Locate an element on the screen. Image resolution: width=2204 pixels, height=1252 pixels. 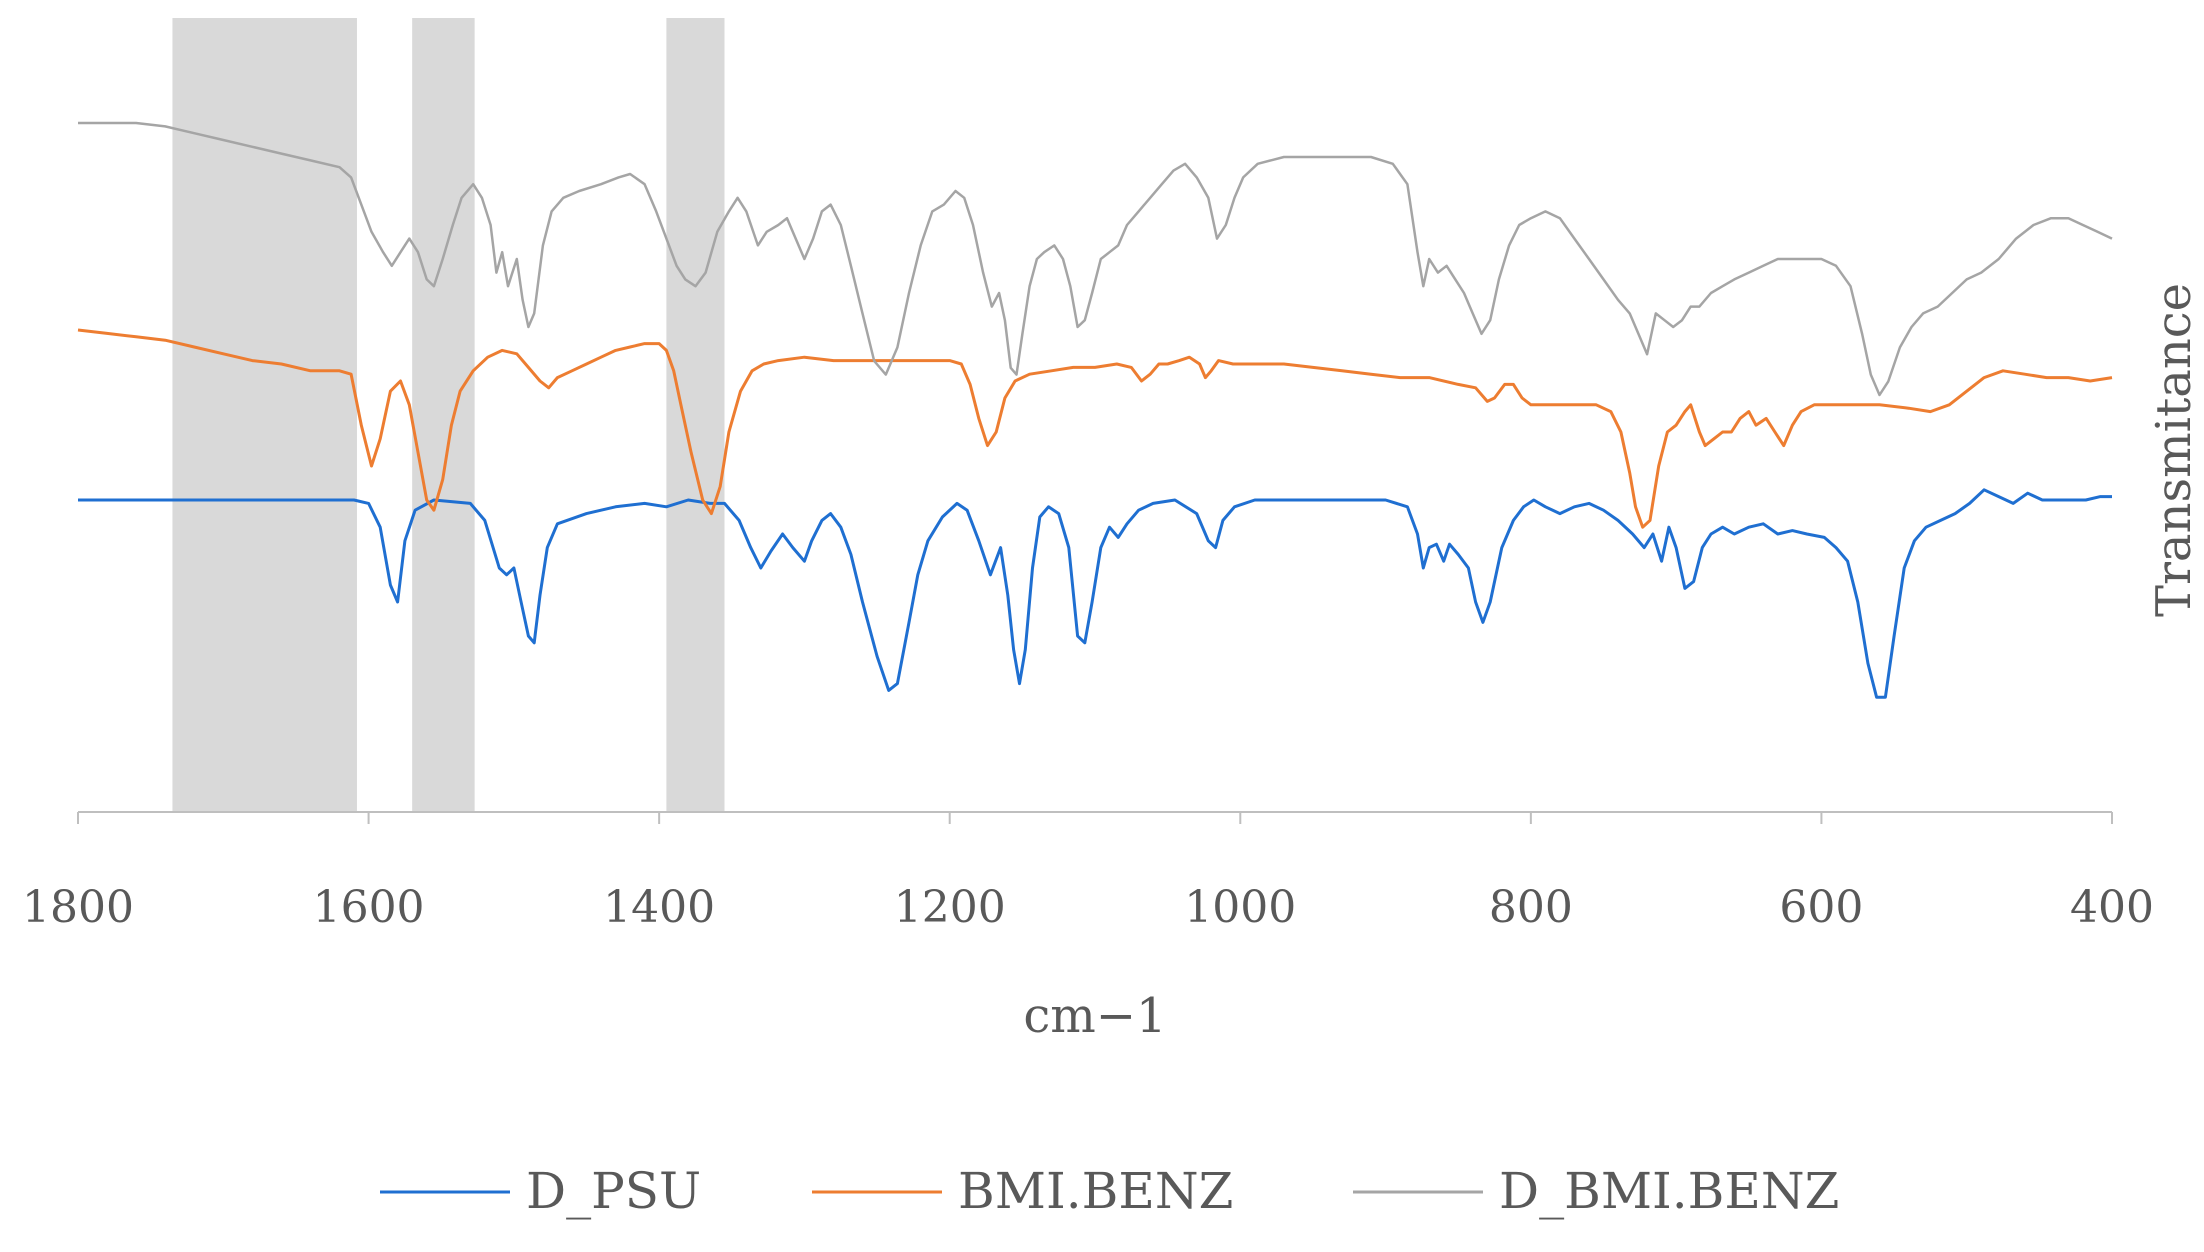
x-tick-label: 400 is located at coordinates (2112, 907).